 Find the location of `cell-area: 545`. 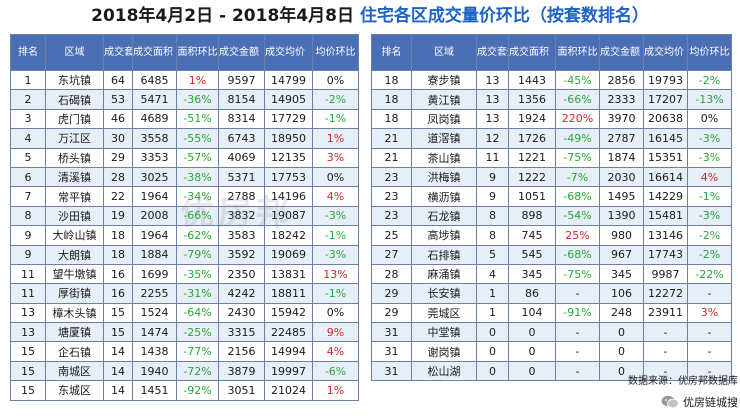

cell-area: 545 is located at coordinates (532, 254).